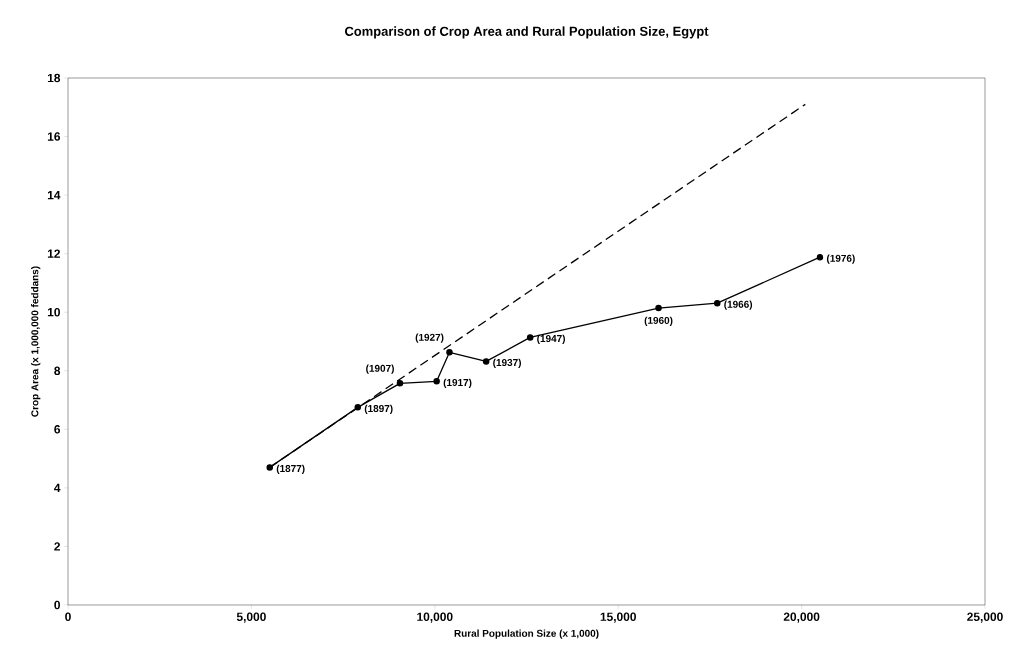 The width and height of the screenshot is (1012, 671). Describe the element at coordinates (618, 617) in the screenshot. I see `x-tick-label: 15,000` at that location.